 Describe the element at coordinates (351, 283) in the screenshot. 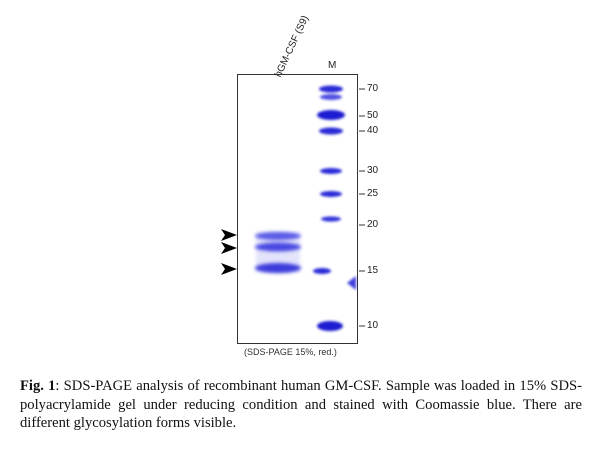

I see `marker-edge-mark` at that location.